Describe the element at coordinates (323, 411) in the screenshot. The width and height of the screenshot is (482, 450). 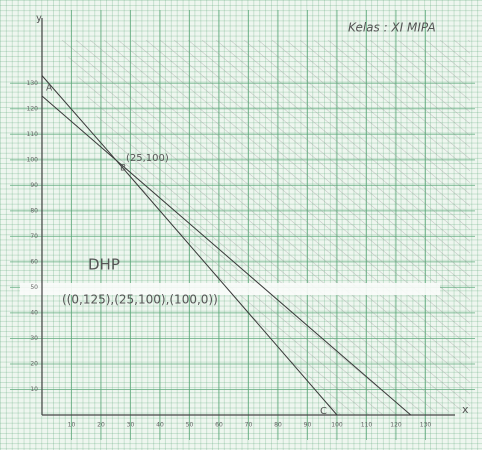
I see `annotation: C` at that location.